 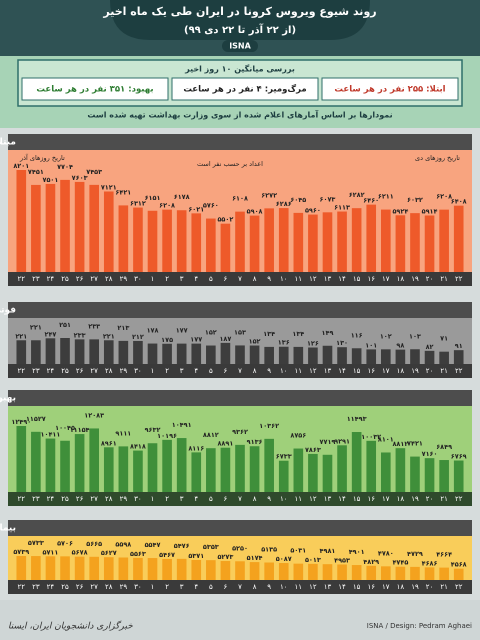 What do you see at coordinates (240, 432) in the screenshot?
I see `value-label: ۹۳۶۲` at bounding box center [240, 432].